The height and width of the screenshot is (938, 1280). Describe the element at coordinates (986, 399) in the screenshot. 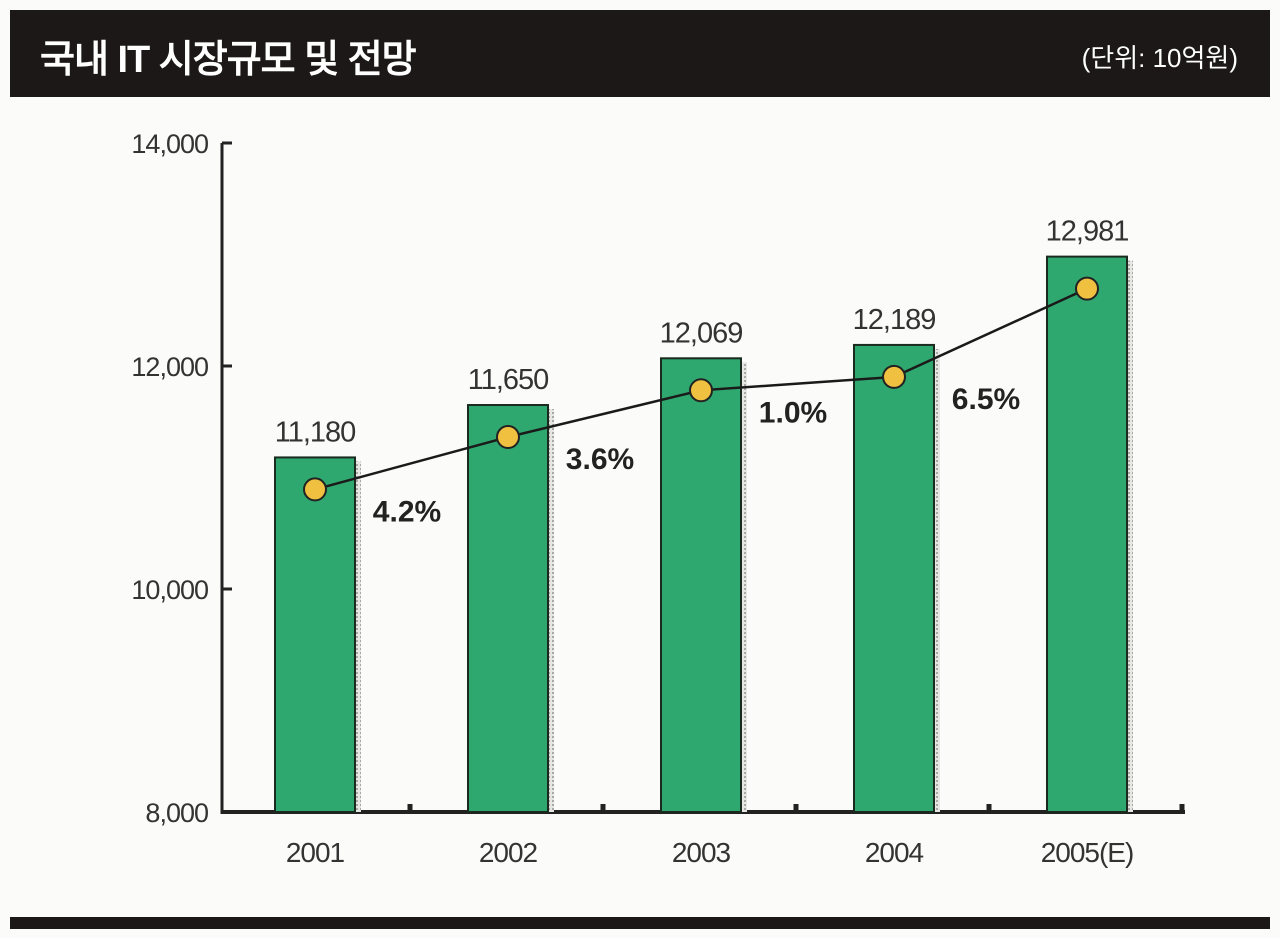

I see `growth-rate-label: 6.5%` at that location.